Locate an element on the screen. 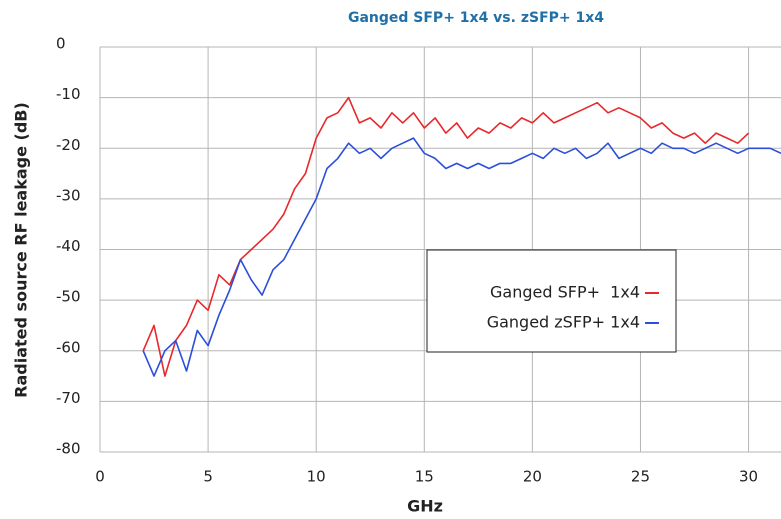 The width and height of the screenshot is (781, 519). y-tick-label: -10 is located at coordinates (68, 94).